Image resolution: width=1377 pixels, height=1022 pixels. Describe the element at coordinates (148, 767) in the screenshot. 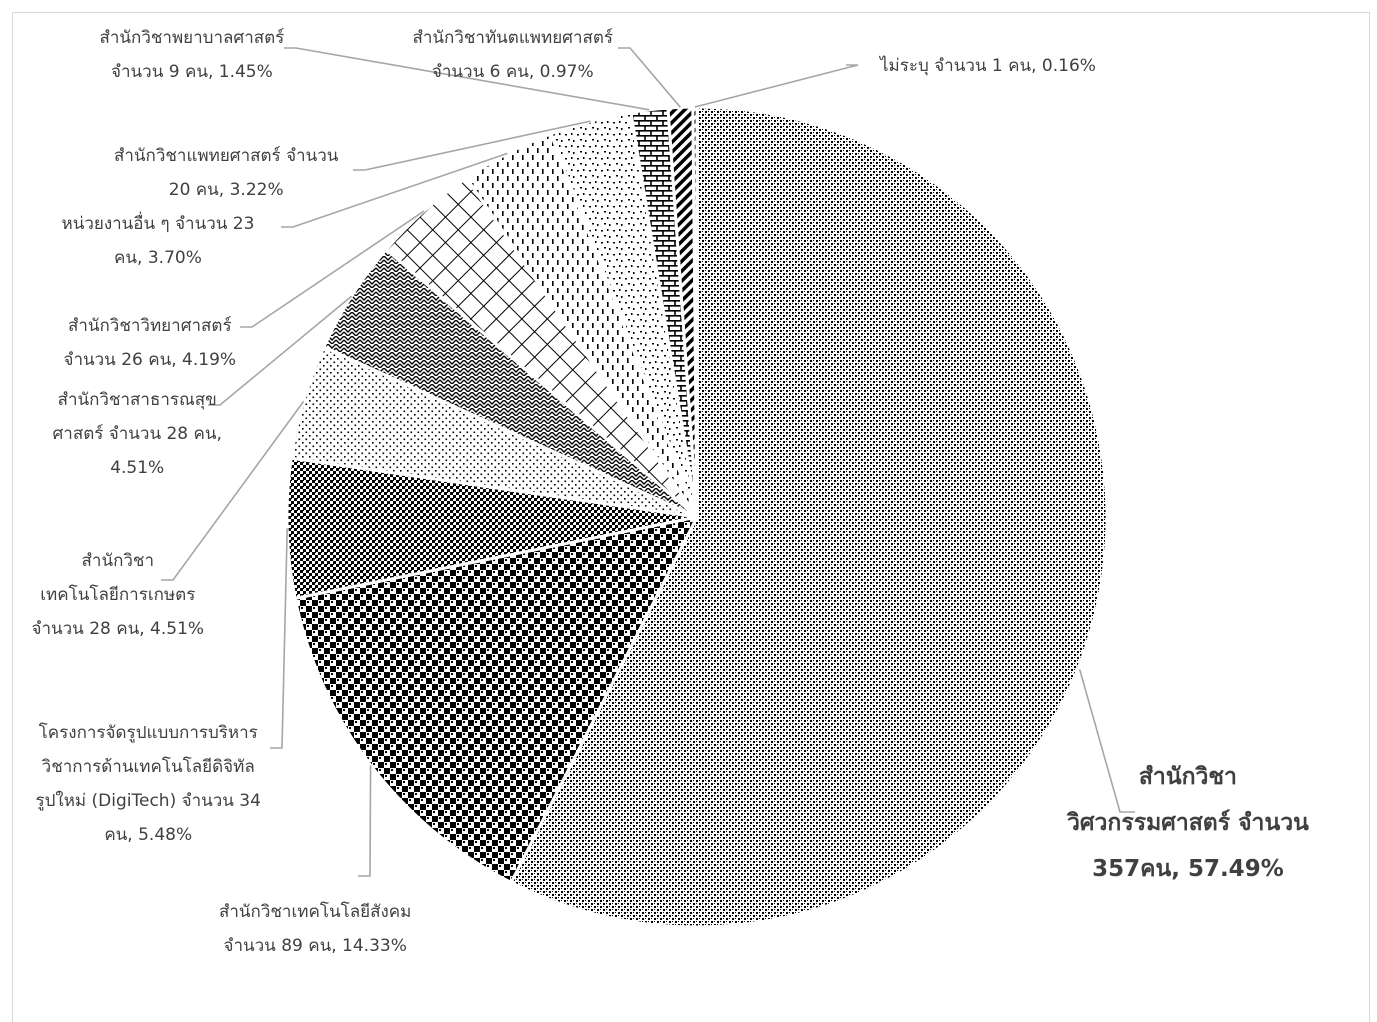

I see `slice-label-line: วิชาการด้านเทคโนโลยีดิจิทัล` at that location.